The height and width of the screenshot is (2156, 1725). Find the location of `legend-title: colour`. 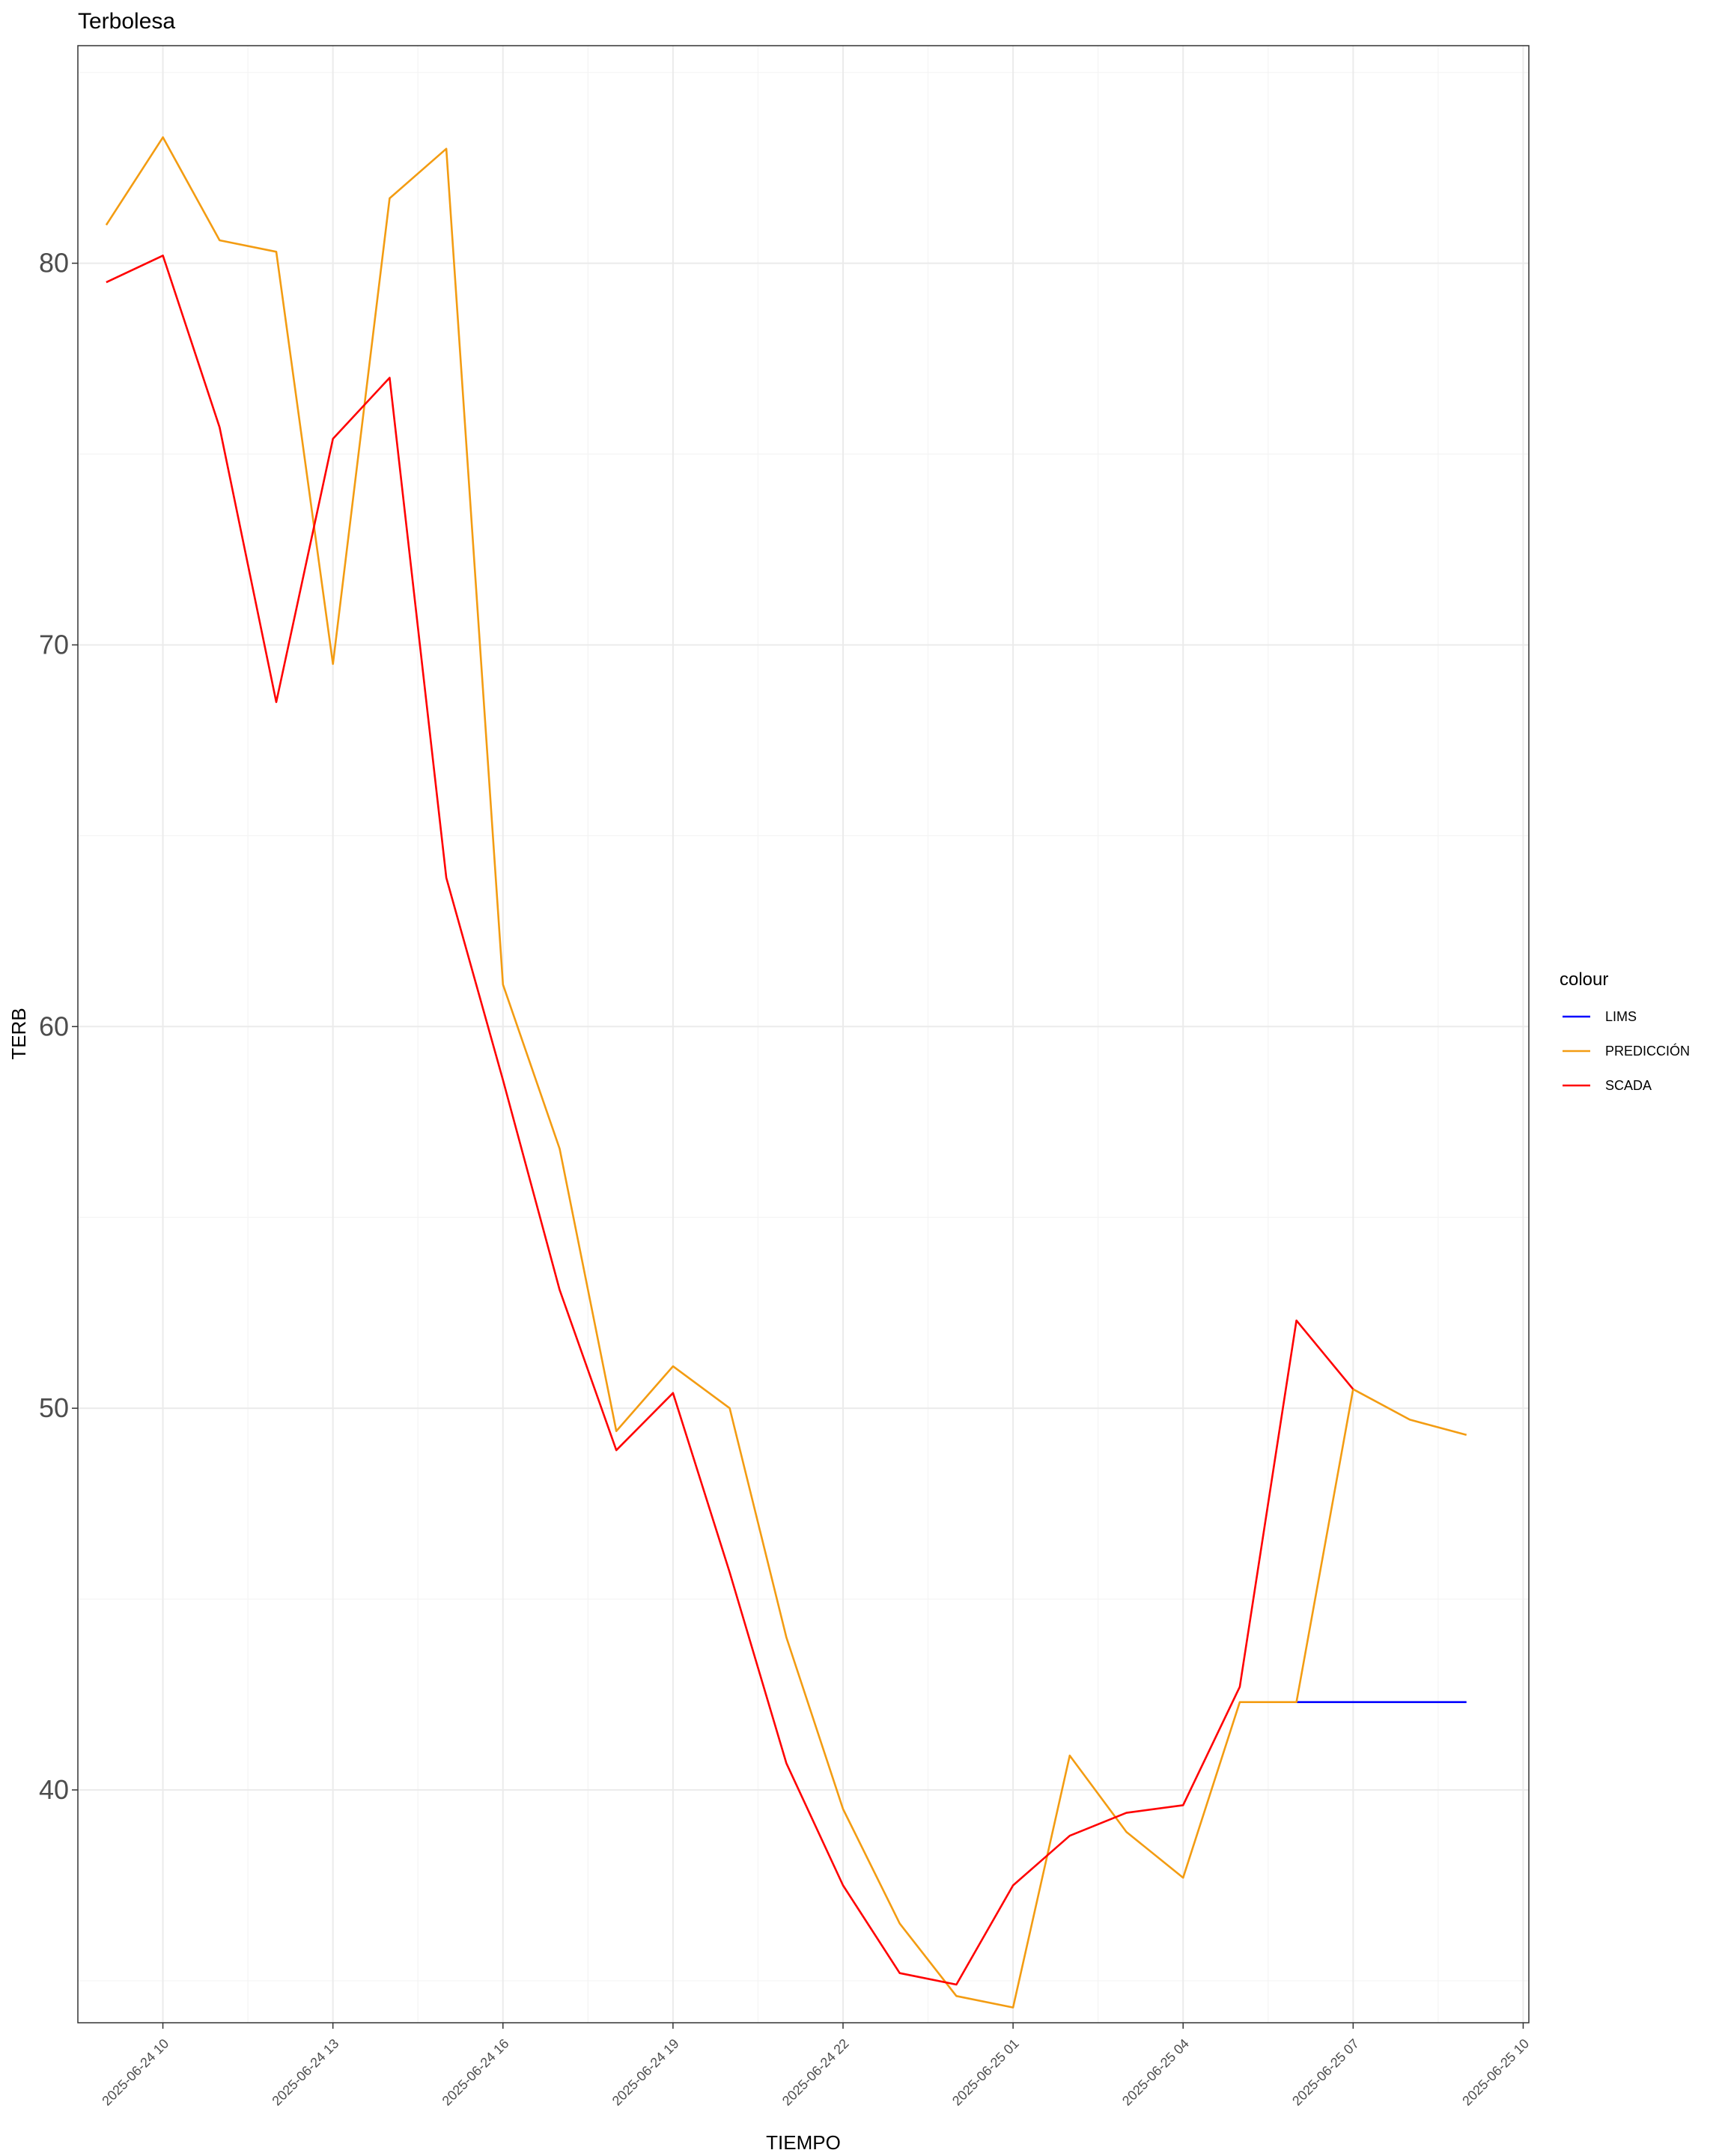

legend-title: colour is located at coordinates (1584, 979).